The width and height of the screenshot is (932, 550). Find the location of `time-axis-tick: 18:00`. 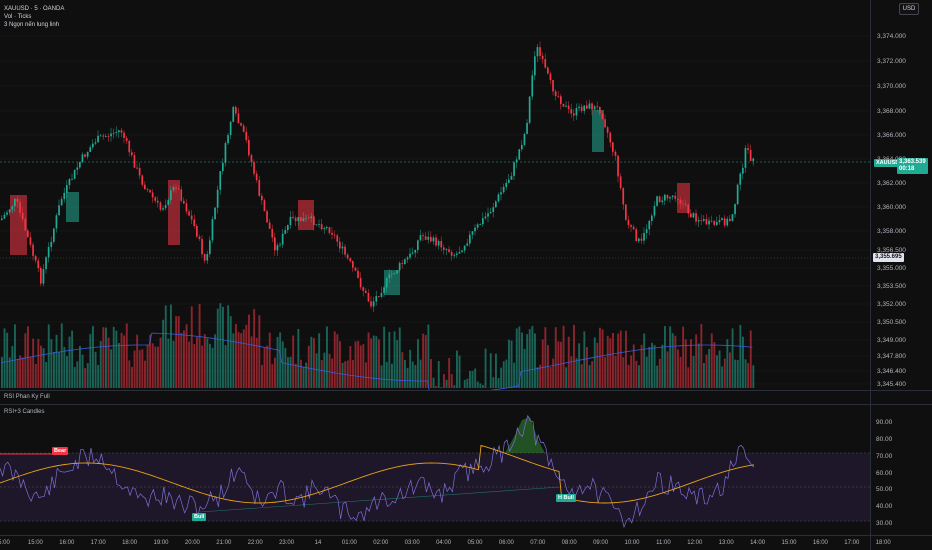

time-axis-tick: 18:00 is located at coordinates (883, 543).